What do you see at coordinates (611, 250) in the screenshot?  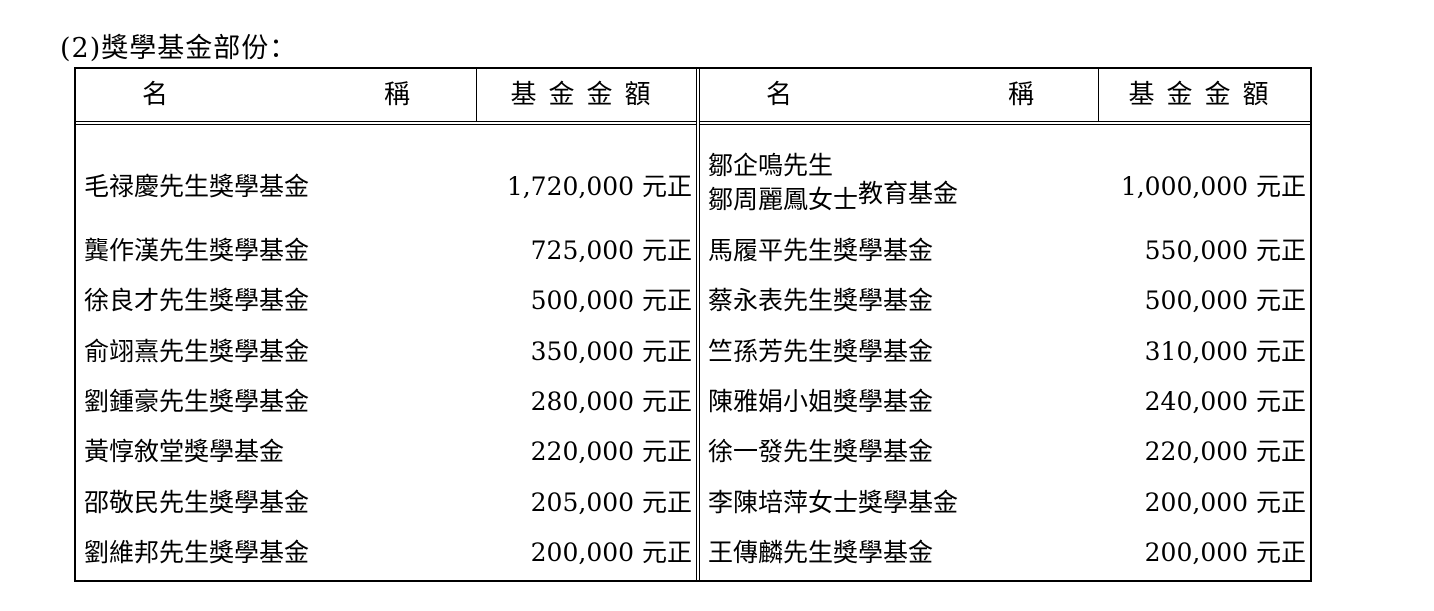 I see `fund-amount: 725,000 元正` at bounding box center [611, 250].